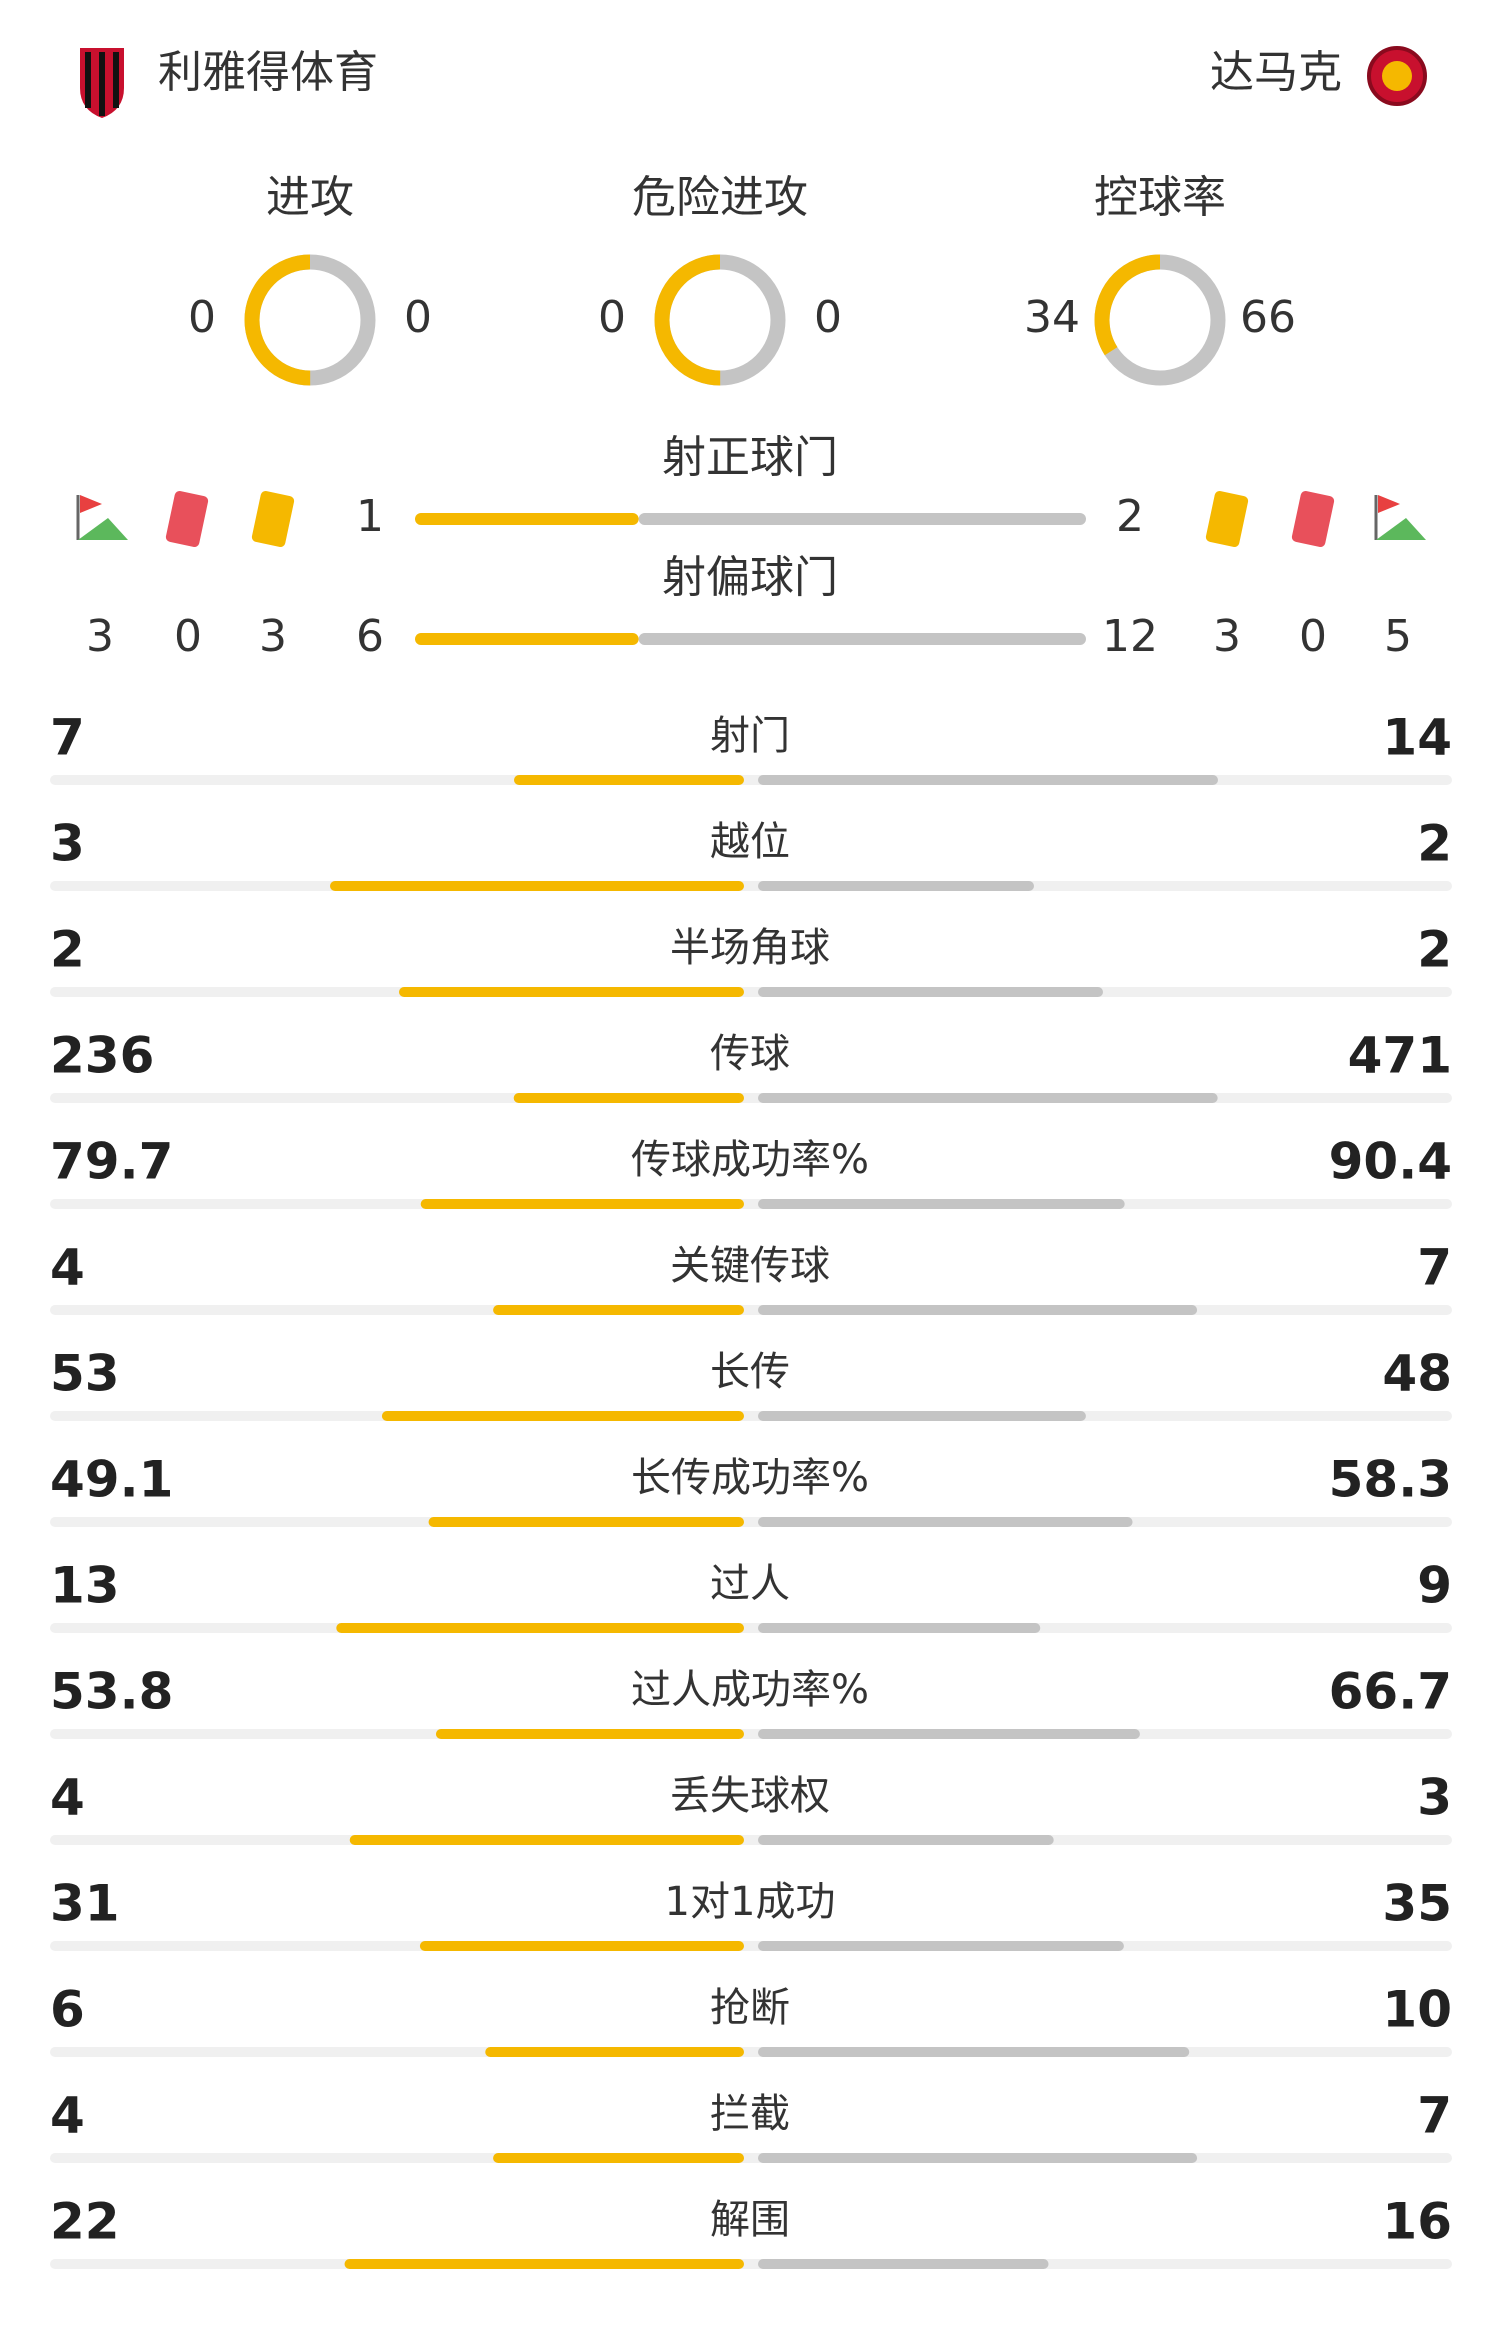 Image resolution: width=1500 pixels, height=2350 pixels. What do you see at coordinates (750, 1054) in the screenshot?
I see `stat-label: 传球` at bounding box center [750, 1054].